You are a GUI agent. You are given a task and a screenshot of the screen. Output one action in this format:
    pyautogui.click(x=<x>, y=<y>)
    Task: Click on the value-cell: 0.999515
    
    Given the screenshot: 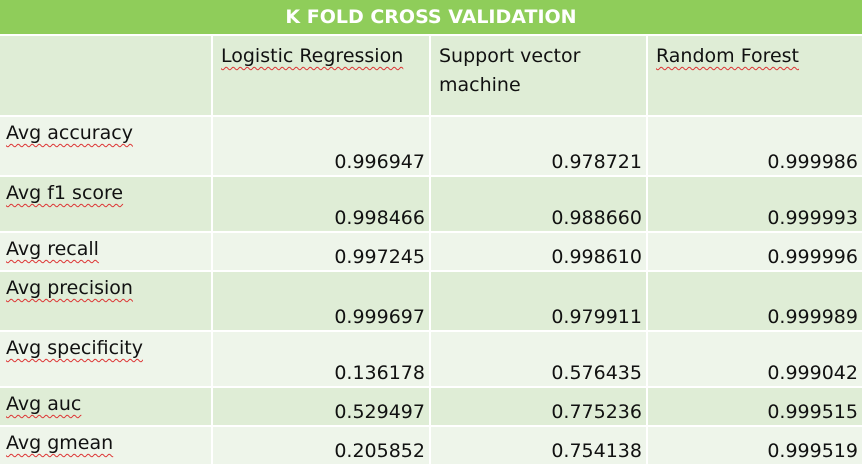 What is the action you would take?
    pyautogui.click(x=756, y=407)
    